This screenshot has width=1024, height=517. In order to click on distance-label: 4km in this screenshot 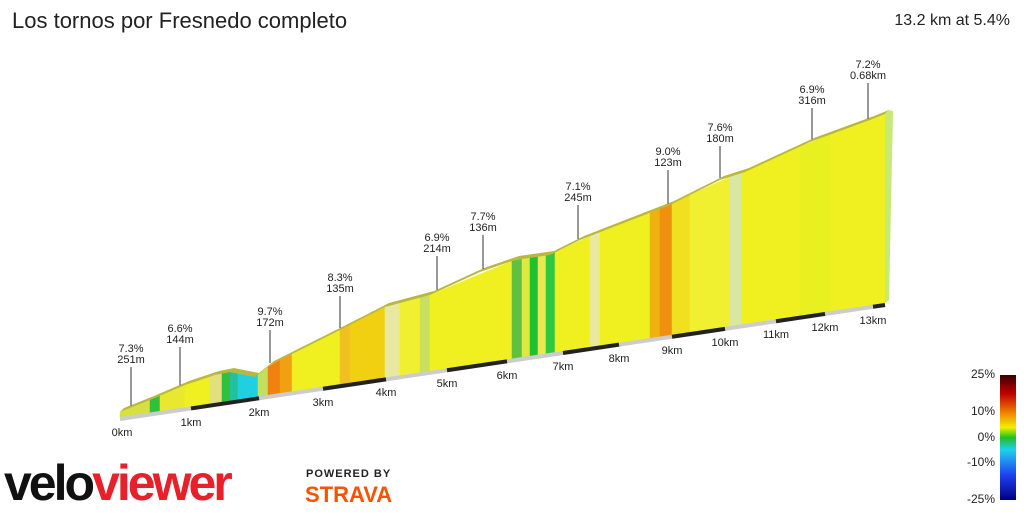, I will do `click(386, 393)`.